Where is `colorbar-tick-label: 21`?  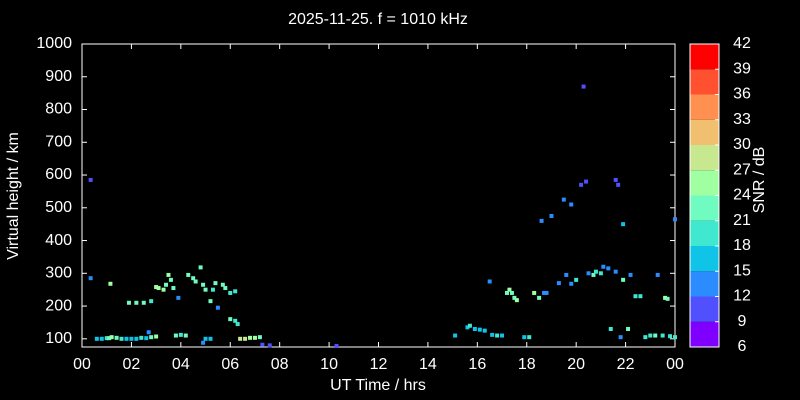 colorbar-tick-label: 21 is located at coordinates (742, 220).